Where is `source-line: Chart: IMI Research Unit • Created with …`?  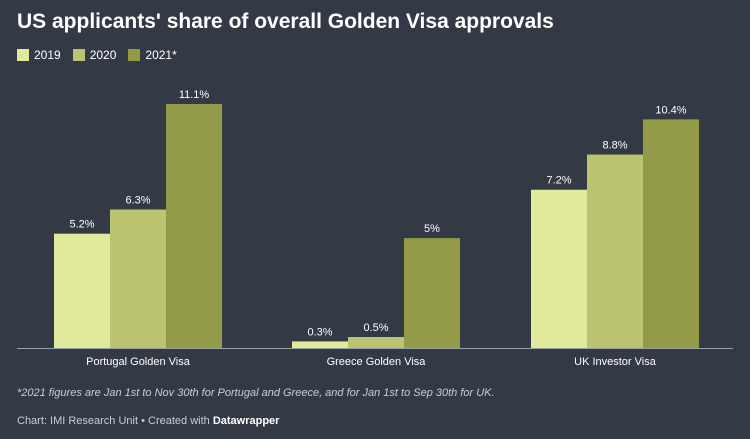
source-line: Chart: IMI Research Unit • Created with … is located at coordinates (148, 421).